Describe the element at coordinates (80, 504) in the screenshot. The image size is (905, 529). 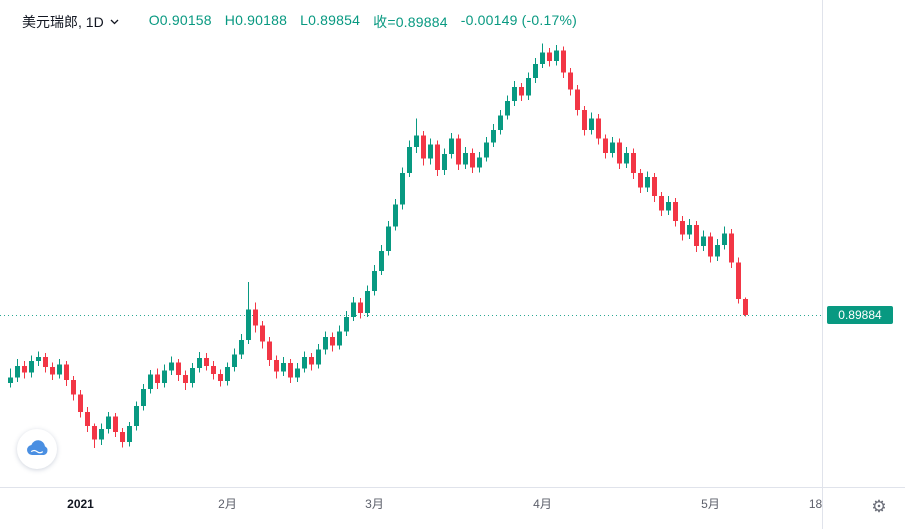
I see `time-axis-label: 2021` at that location.